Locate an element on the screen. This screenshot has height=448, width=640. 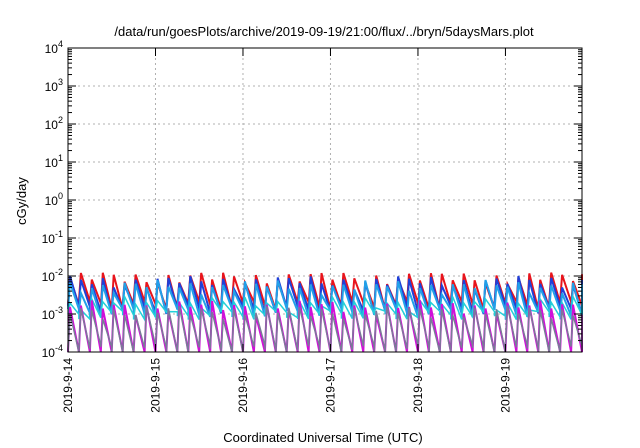
y-tick-label: 10³ is located at coordinates (54, 85).